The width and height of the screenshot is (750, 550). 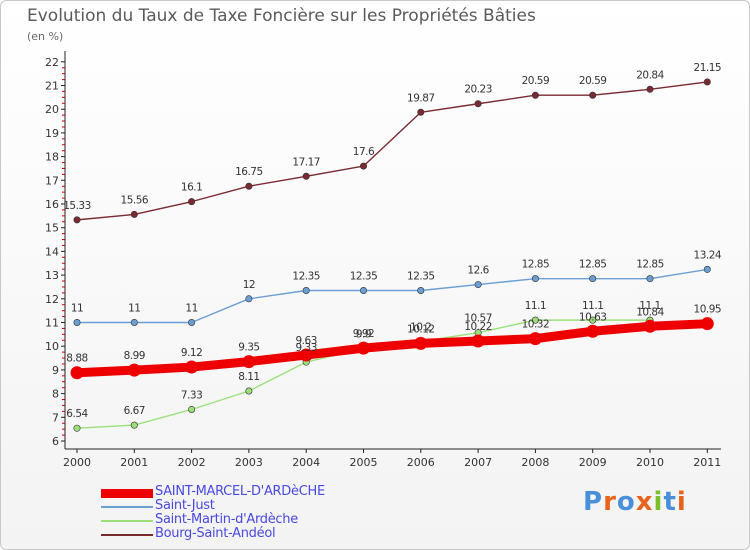 What do you see at coordinates (52, 133) in the screenshot?
I see `y-tick-label: 19` at bounding box center [52, 133].